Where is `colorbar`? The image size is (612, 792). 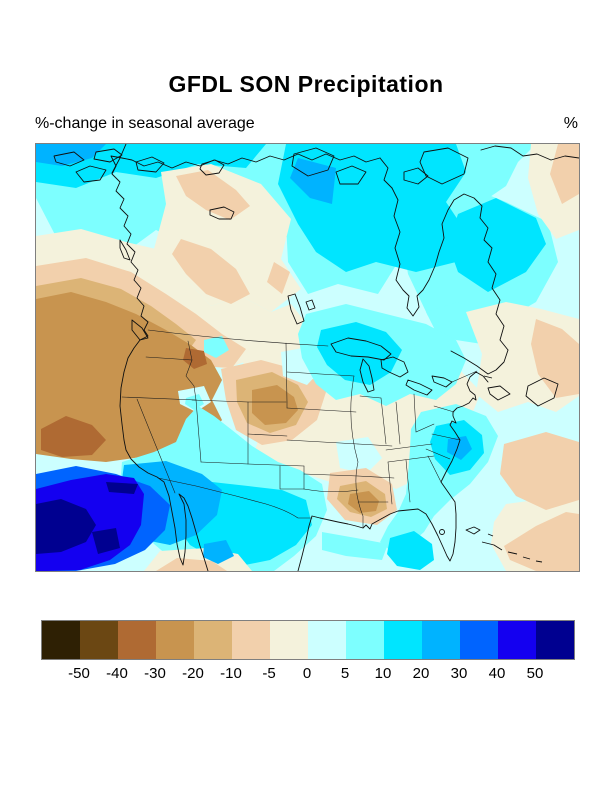 colorbar is located at coordinates (308, 640).